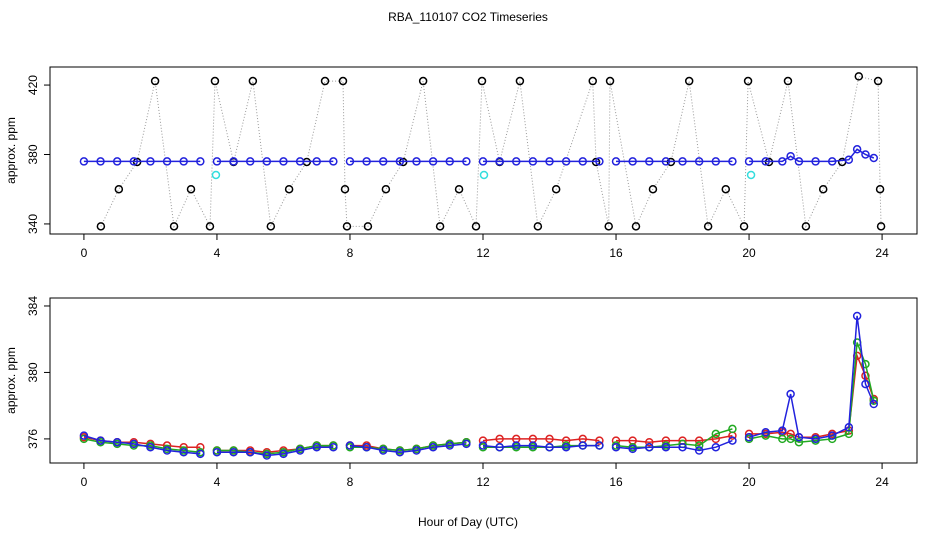 The image size is (936, 540). What do you see at coordinates (483, 253) in the screenshot?
I see `x-tick-label: 12` at bounding box center [483, 253].